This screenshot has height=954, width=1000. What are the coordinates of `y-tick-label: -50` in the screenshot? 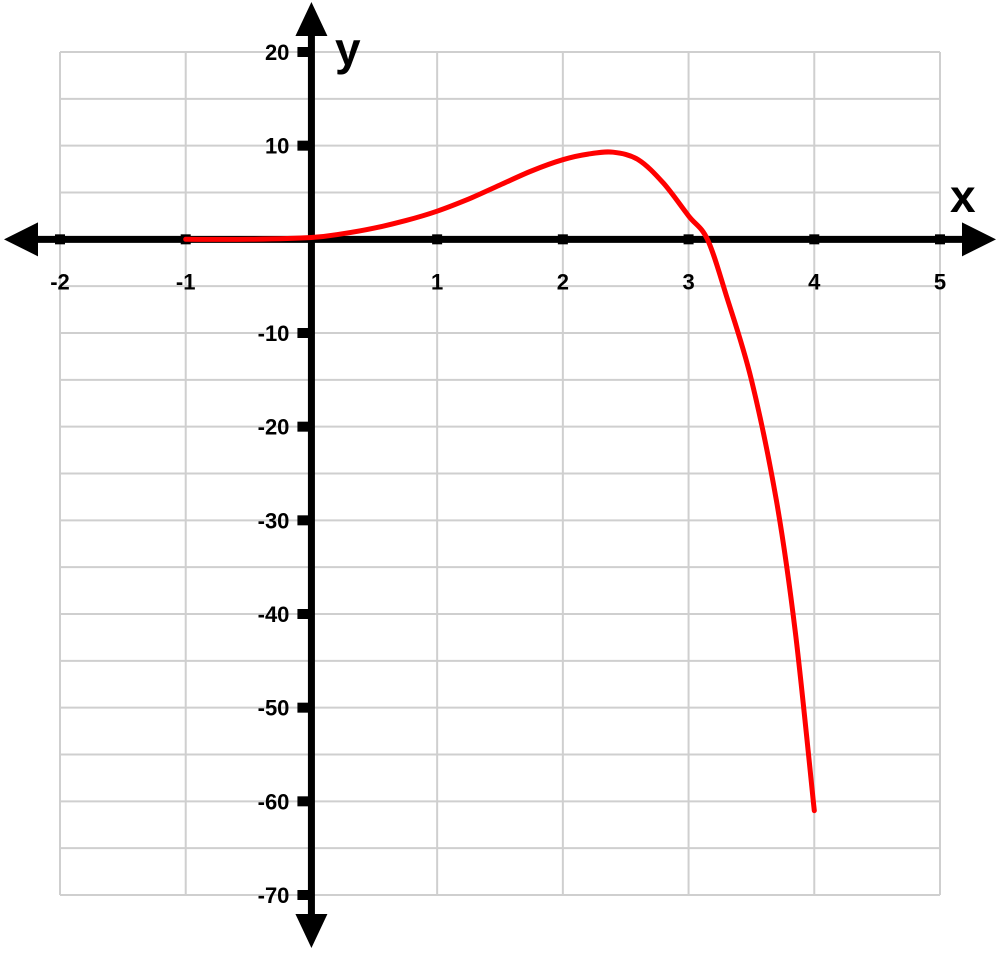 It's located at (274, 708).